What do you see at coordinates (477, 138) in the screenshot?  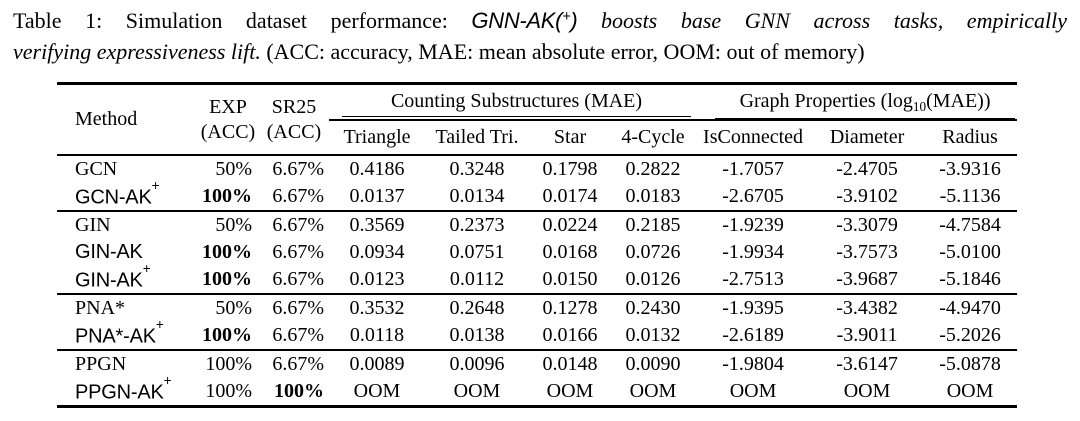 I see `col-header-tailed-tri: Tailed Tri.` at bounding box center [477, 138].